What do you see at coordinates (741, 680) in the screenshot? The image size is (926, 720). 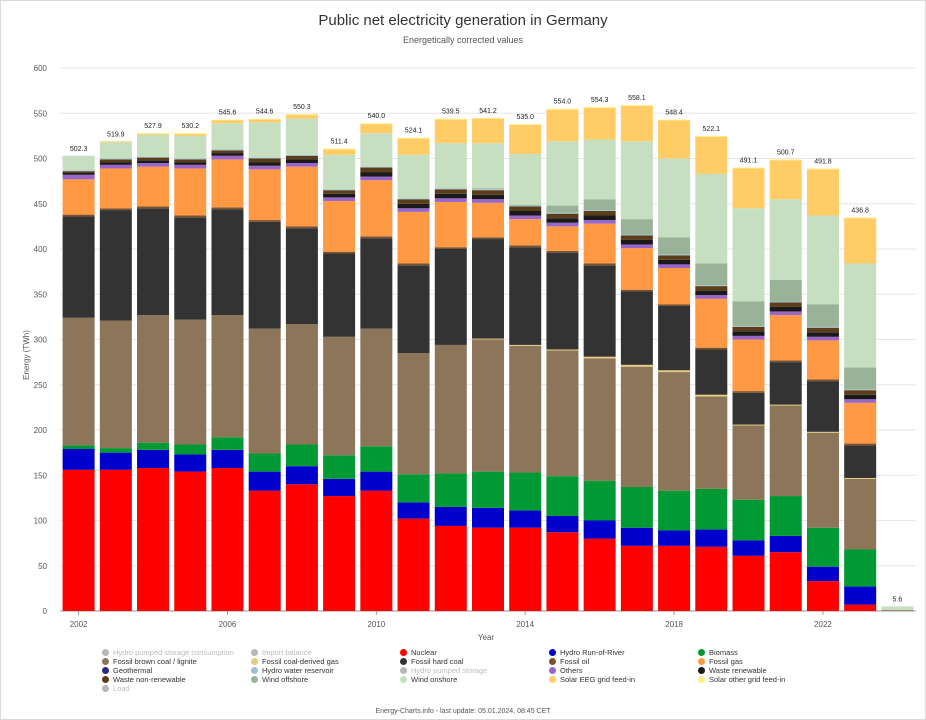 I see `legend-item: Solar other grid feed-in` at bounding box center [741, 680].